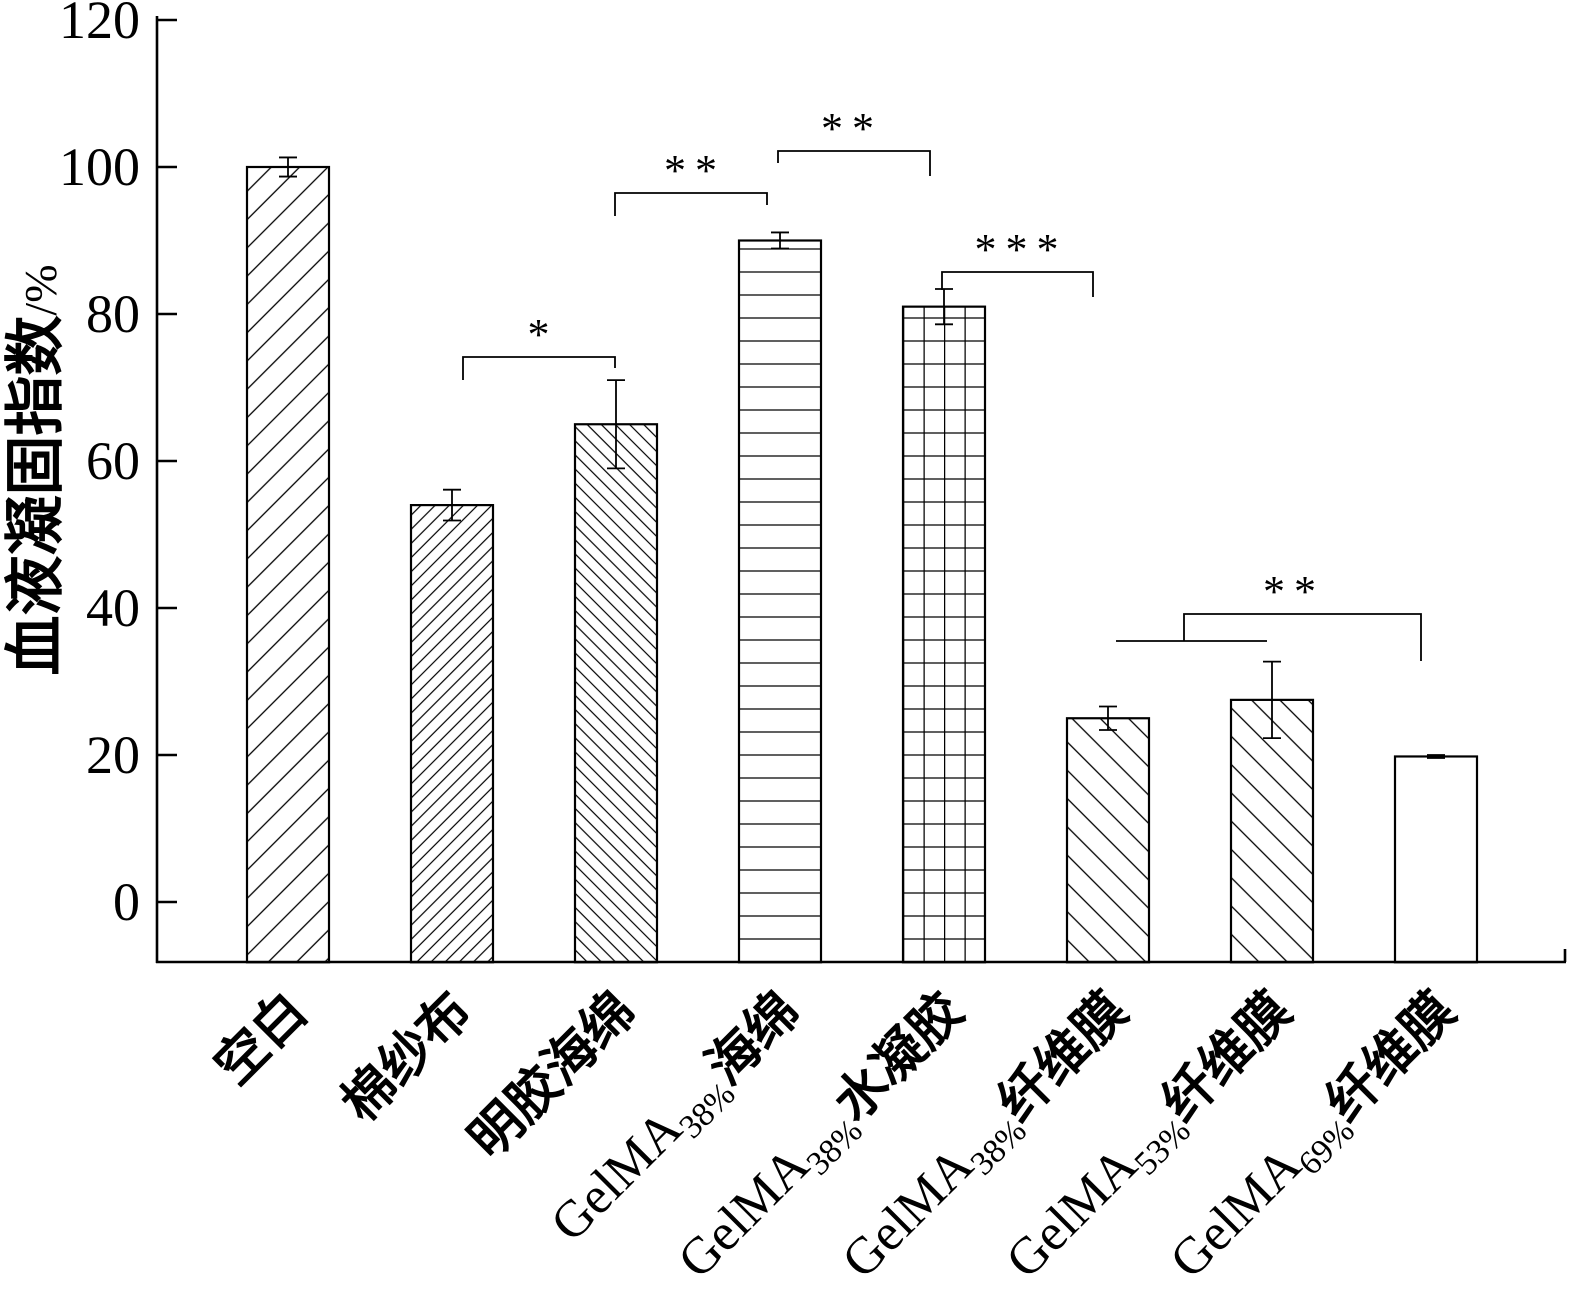  What do you see at coordinates (113, 461) in the screenshot?
I see `y-tick-label: 60` at bounding box center [113, 461].